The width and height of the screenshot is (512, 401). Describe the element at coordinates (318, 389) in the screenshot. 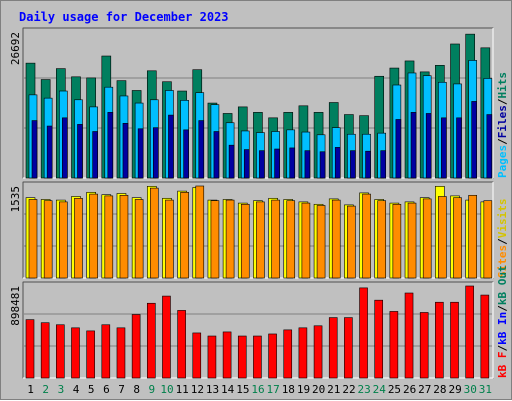

I see `day-label: 20` at that location.